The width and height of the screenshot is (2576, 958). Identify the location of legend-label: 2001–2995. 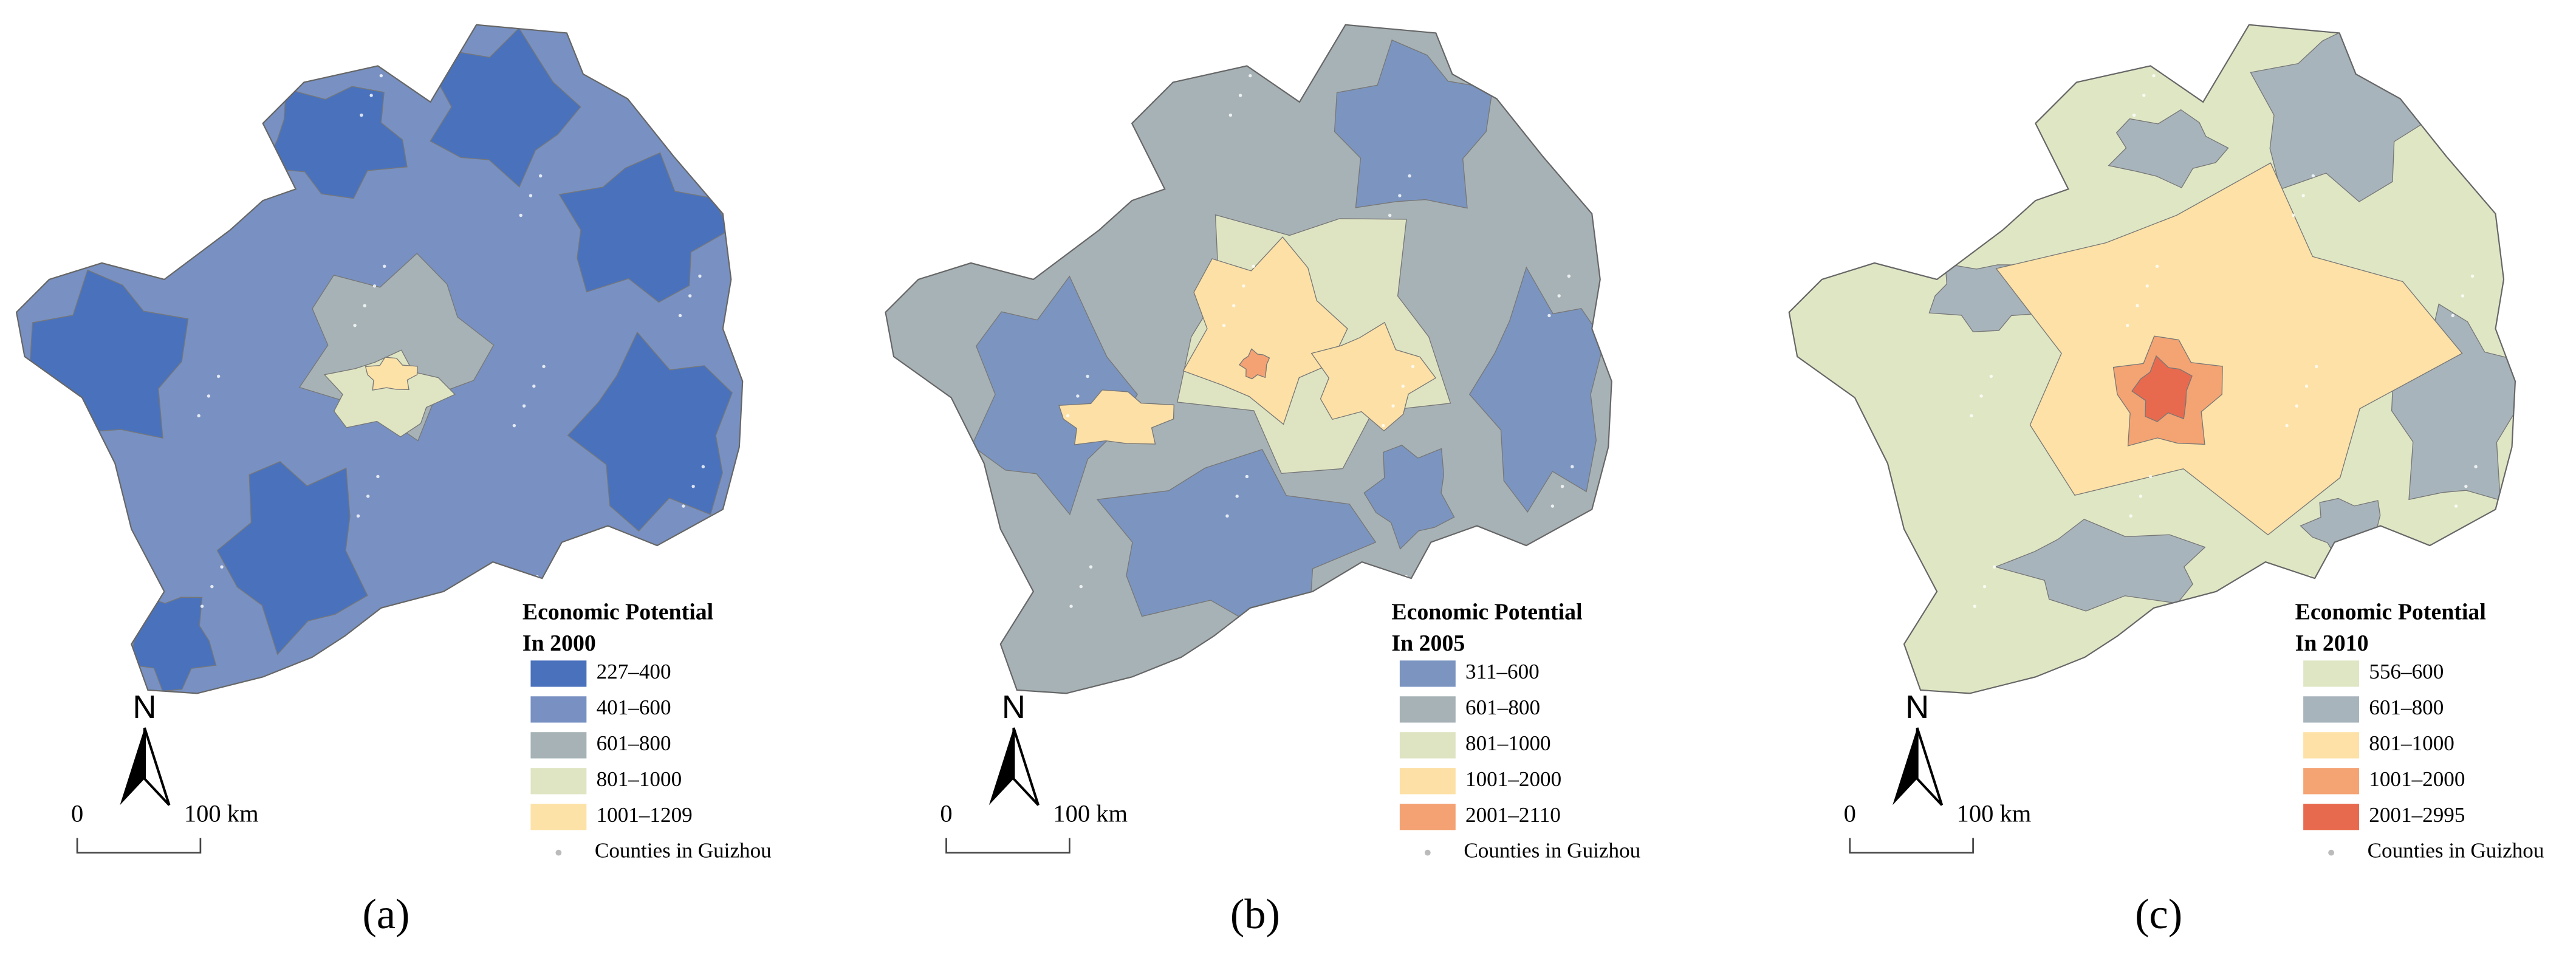
(2417, 815).